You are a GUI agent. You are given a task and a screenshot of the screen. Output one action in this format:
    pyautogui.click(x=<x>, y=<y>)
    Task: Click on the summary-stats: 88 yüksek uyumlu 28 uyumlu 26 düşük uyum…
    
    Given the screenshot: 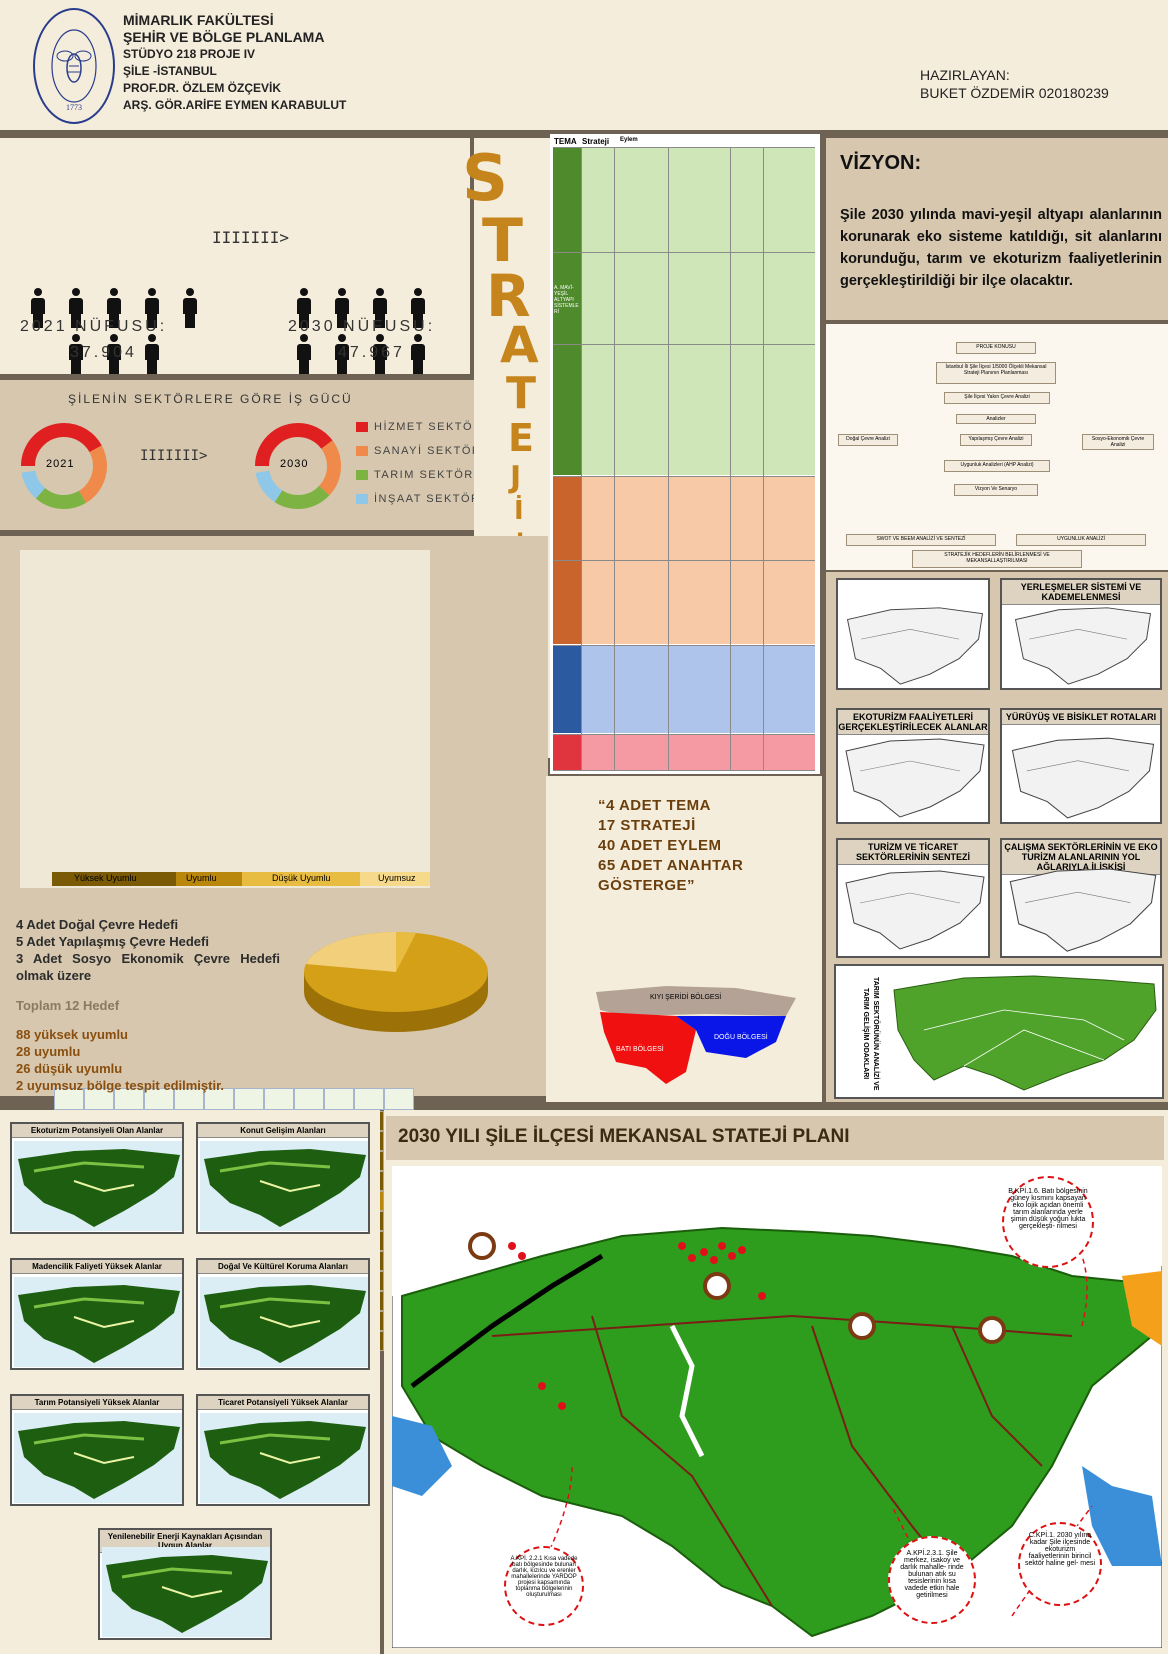 What is the action you would take?
    pyautogui.click(x=120, y=1060)
    